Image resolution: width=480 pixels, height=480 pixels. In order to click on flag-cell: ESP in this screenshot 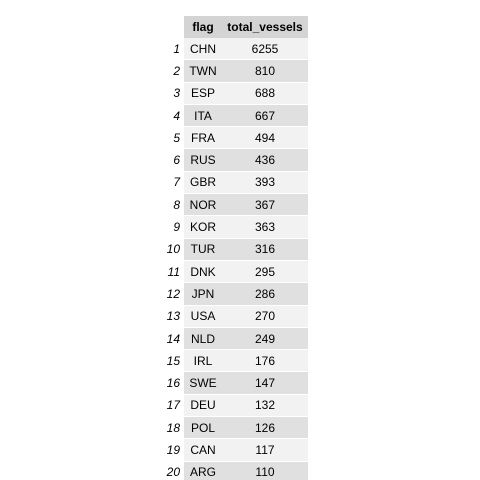, I will do `click(203, 93)`.